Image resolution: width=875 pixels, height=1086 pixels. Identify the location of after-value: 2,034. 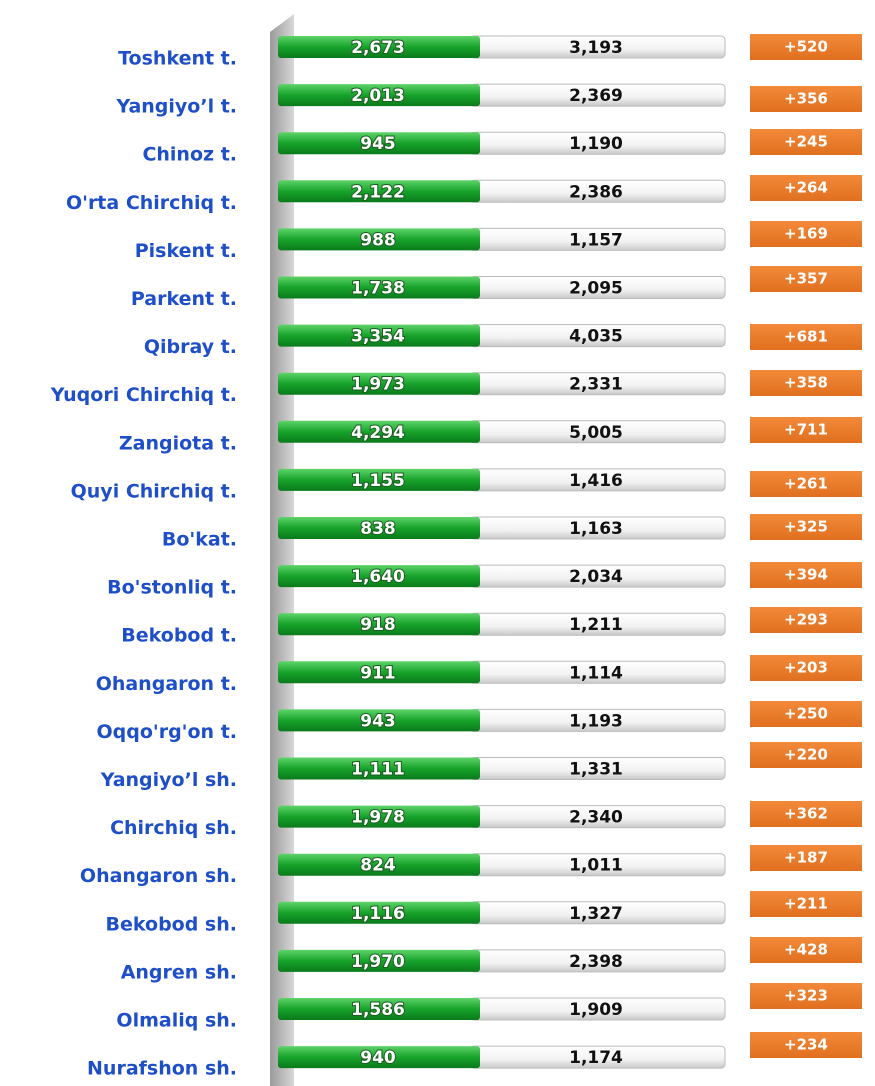
(596, 577).